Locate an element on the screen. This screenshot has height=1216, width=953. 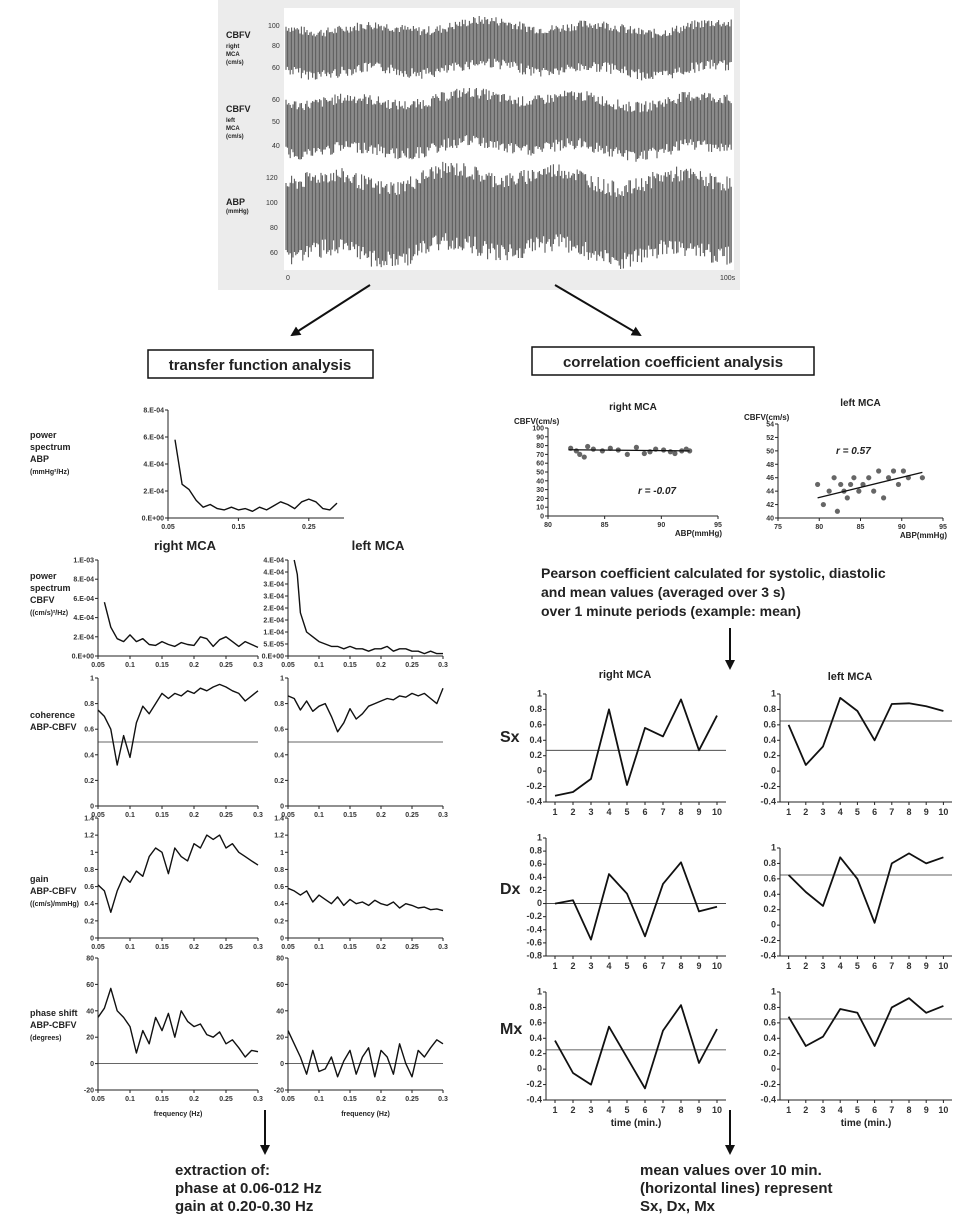
x-tick-label: 8 is located at coordinates (908, 966).